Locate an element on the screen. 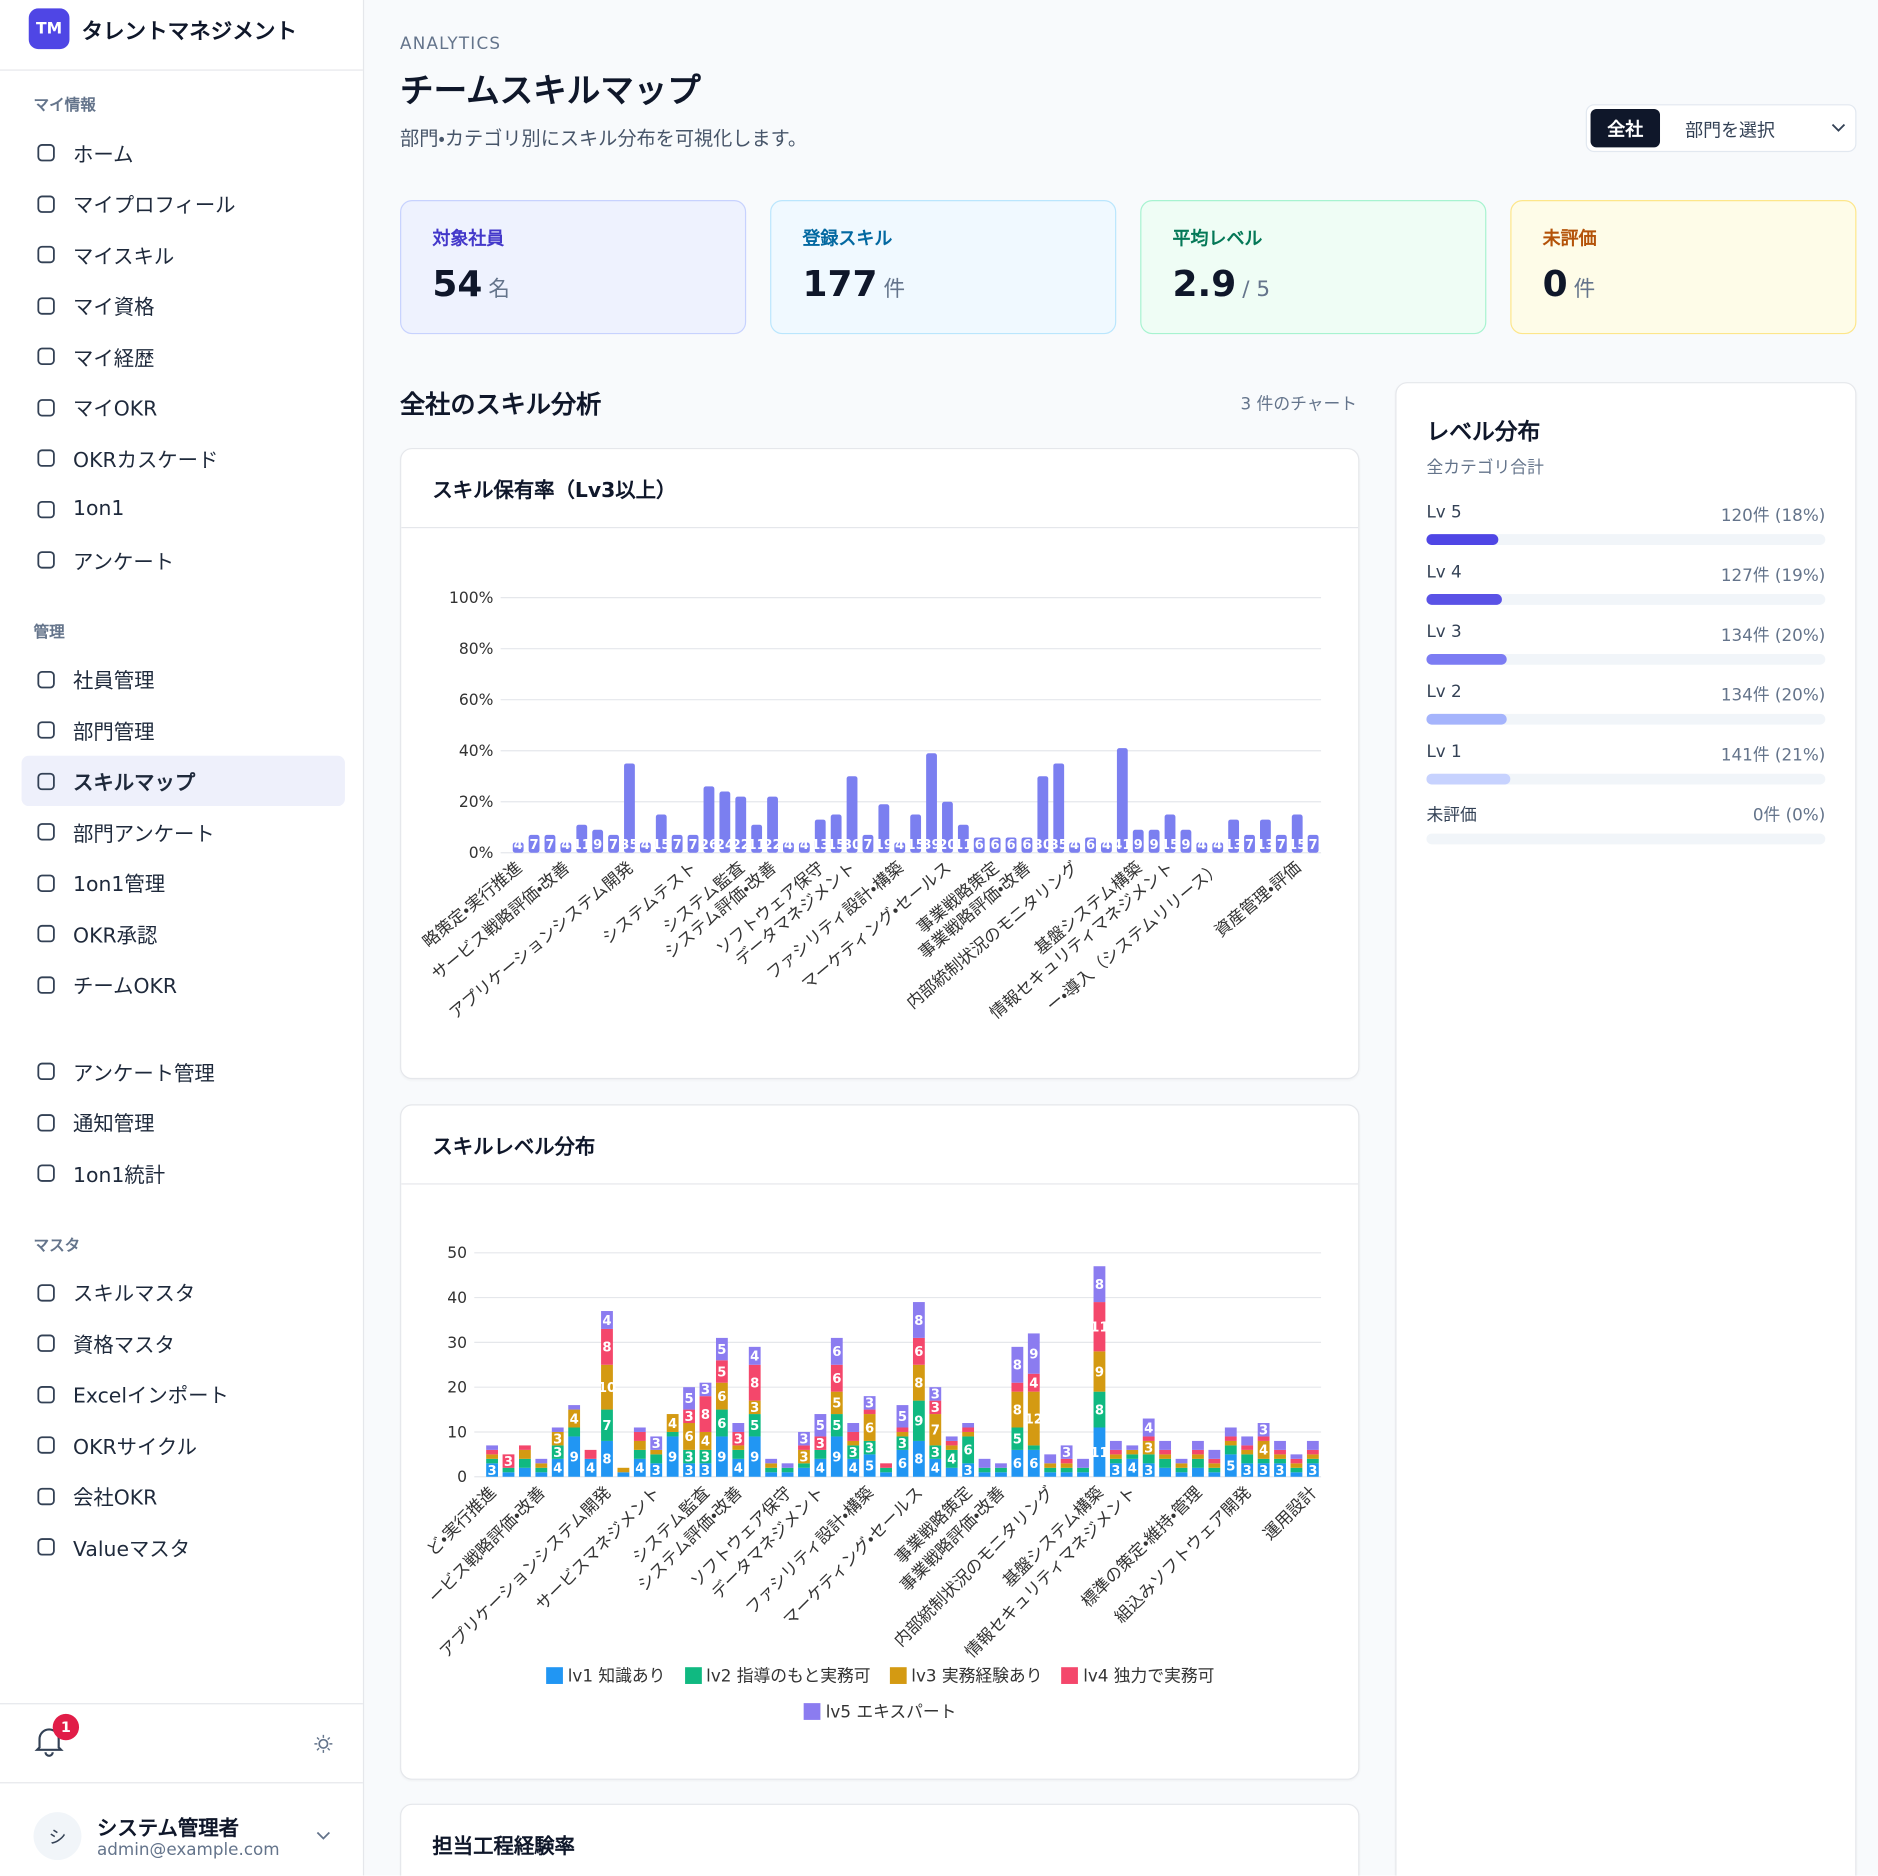  nav-item: 1on1 is located at coordinates (181, 508).